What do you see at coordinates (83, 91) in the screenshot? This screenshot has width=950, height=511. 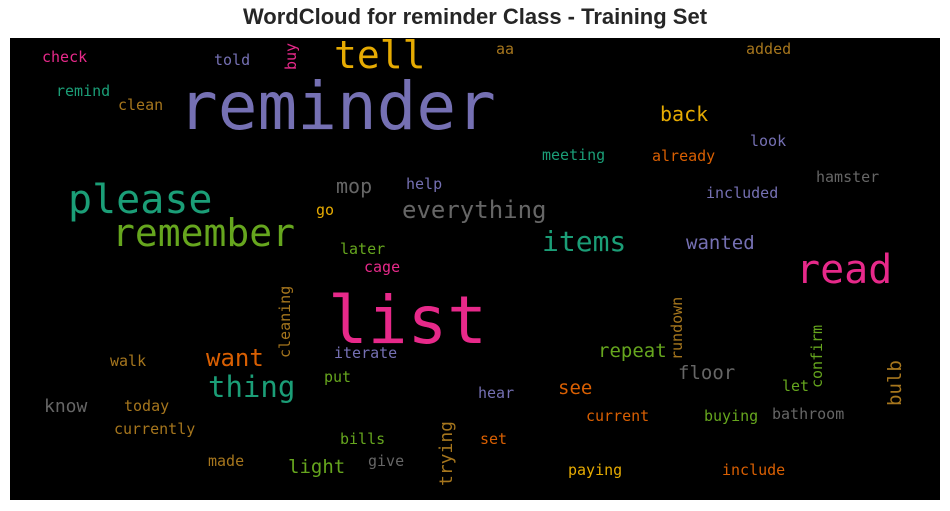 I see `word: remind` at bounding box center [83, 91].